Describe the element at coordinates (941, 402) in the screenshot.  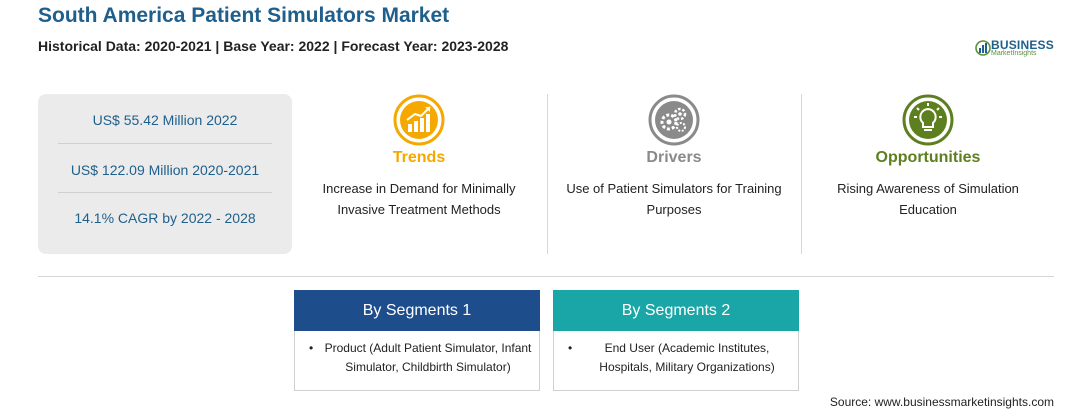
I see `source-citation: Source: www.businessmarketinsights.com` at that location.